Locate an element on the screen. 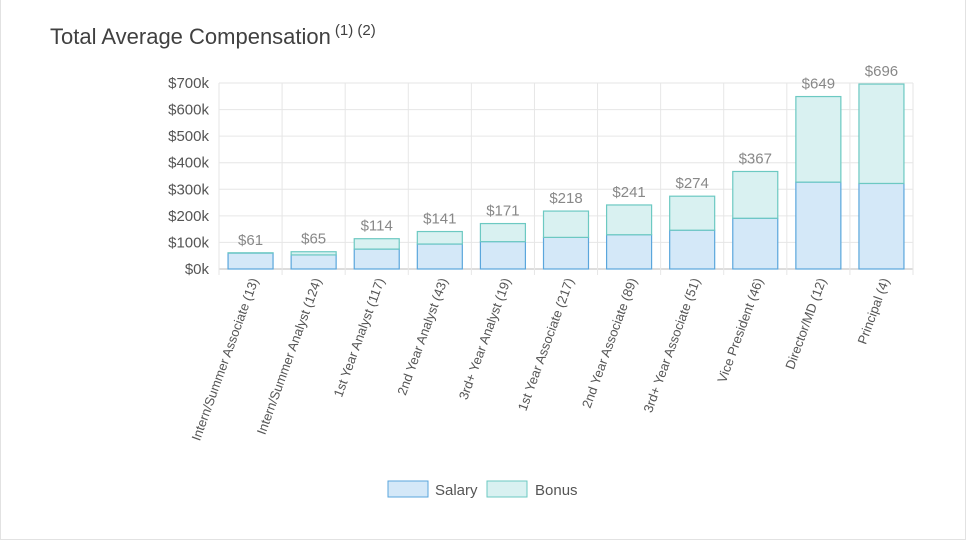  x-tick-label: 1st Year Associate (217) is located at coordinates (546, 344).